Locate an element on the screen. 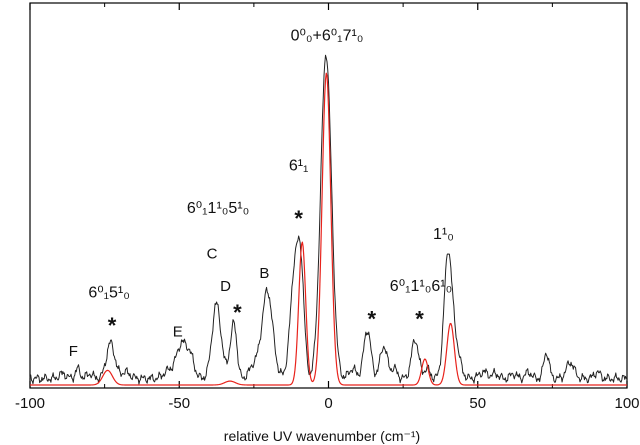  peak-label: 0⁰₀+6⁰₁7¹₀ is located at coordinates (327, 36).